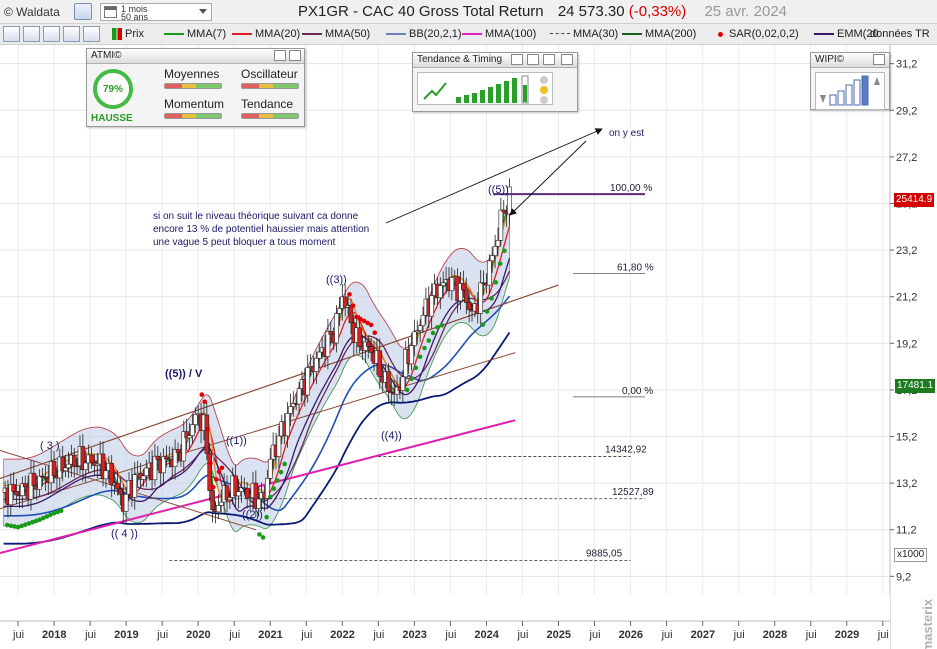 This screenshot has height=649, width=937. I want to click on arrow-to-target, so click(494, 176).